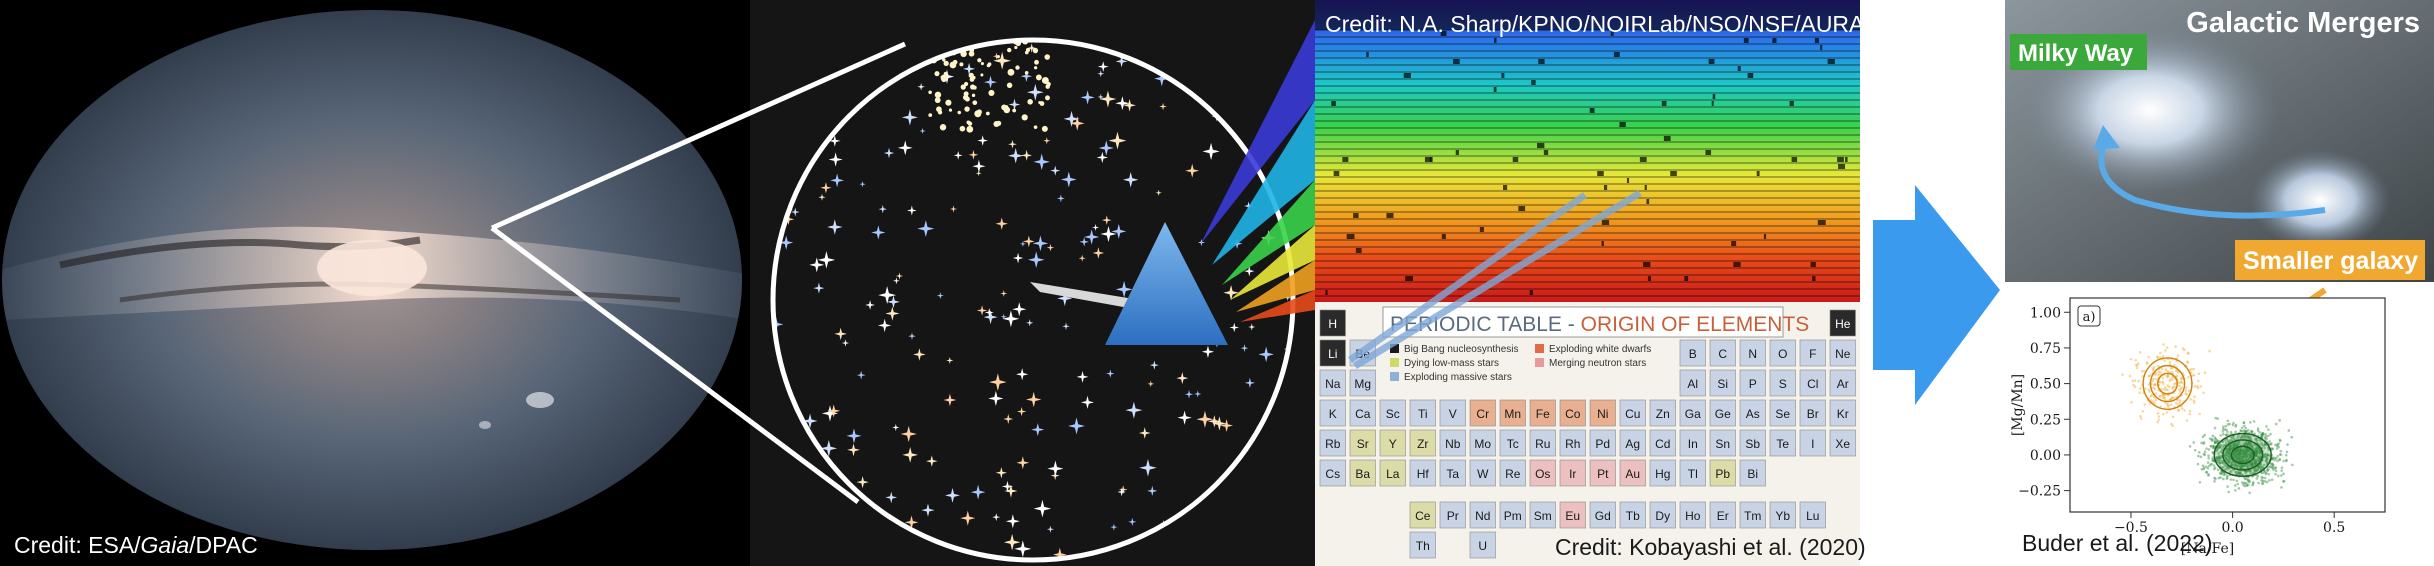 The height and width of the screenshot is (566, 2434). What do you see at coordinates (2045, 385) in the screenshot?
I see `y-tick-label: 0.50` at bounding box center [2045, 385].